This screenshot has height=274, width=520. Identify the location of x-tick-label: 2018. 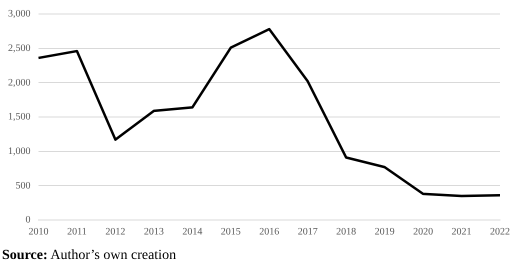
(346, 232).